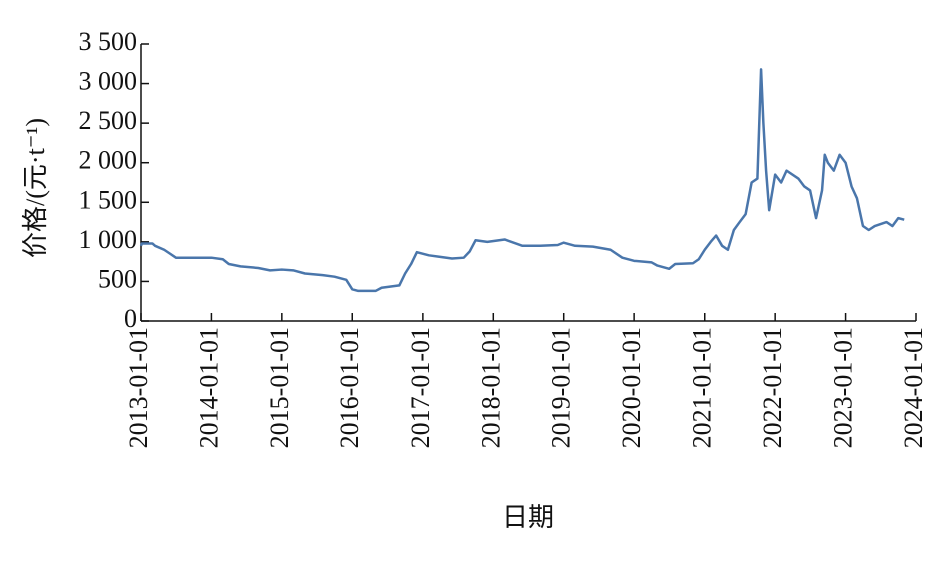  What do you see at coordinates (702, 387) in the screenshot?
I see `x-tick-label: 2021-01-01` at bounding box center [702, 387].